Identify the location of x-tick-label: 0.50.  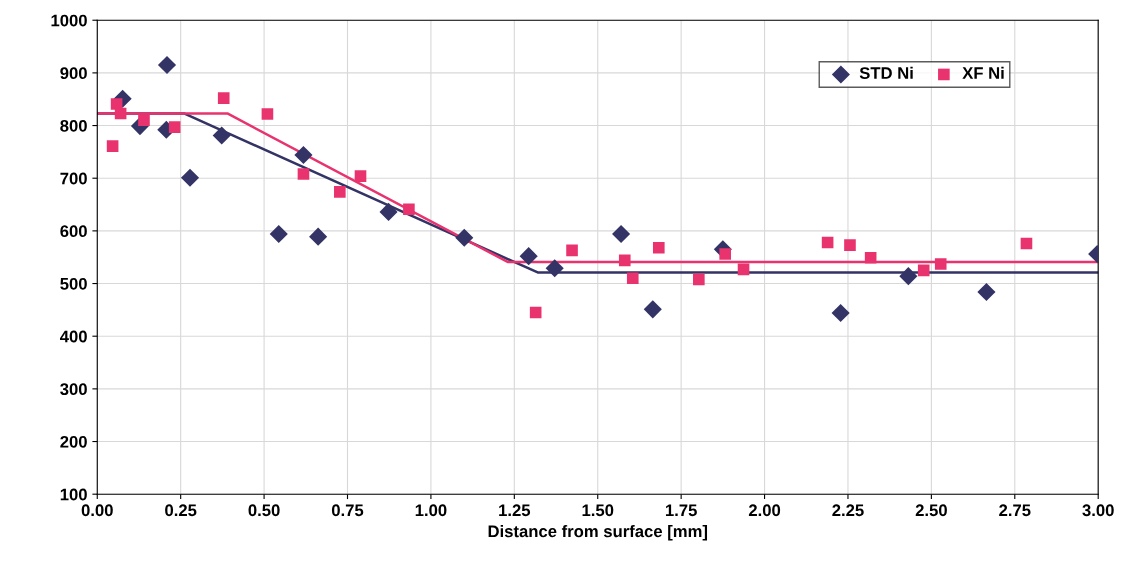
(264, 510).